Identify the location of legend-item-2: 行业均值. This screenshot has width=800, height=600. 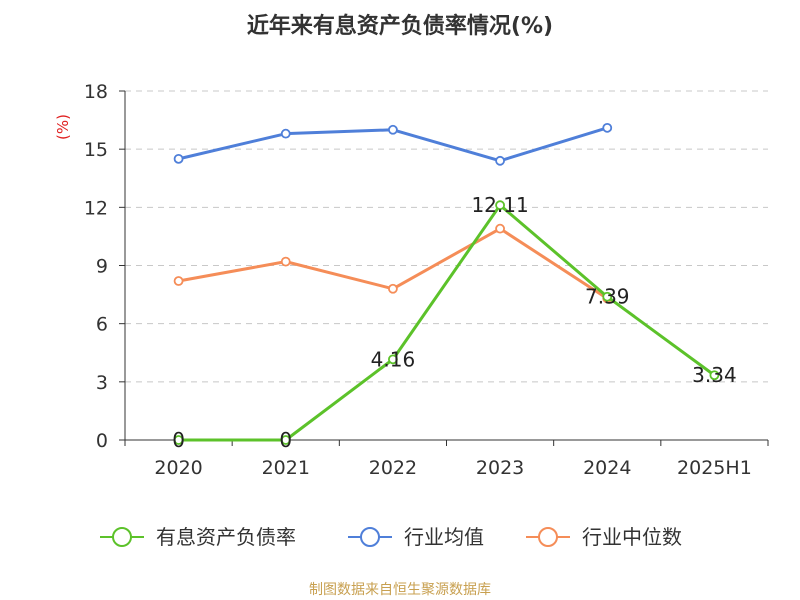
(416, 537).